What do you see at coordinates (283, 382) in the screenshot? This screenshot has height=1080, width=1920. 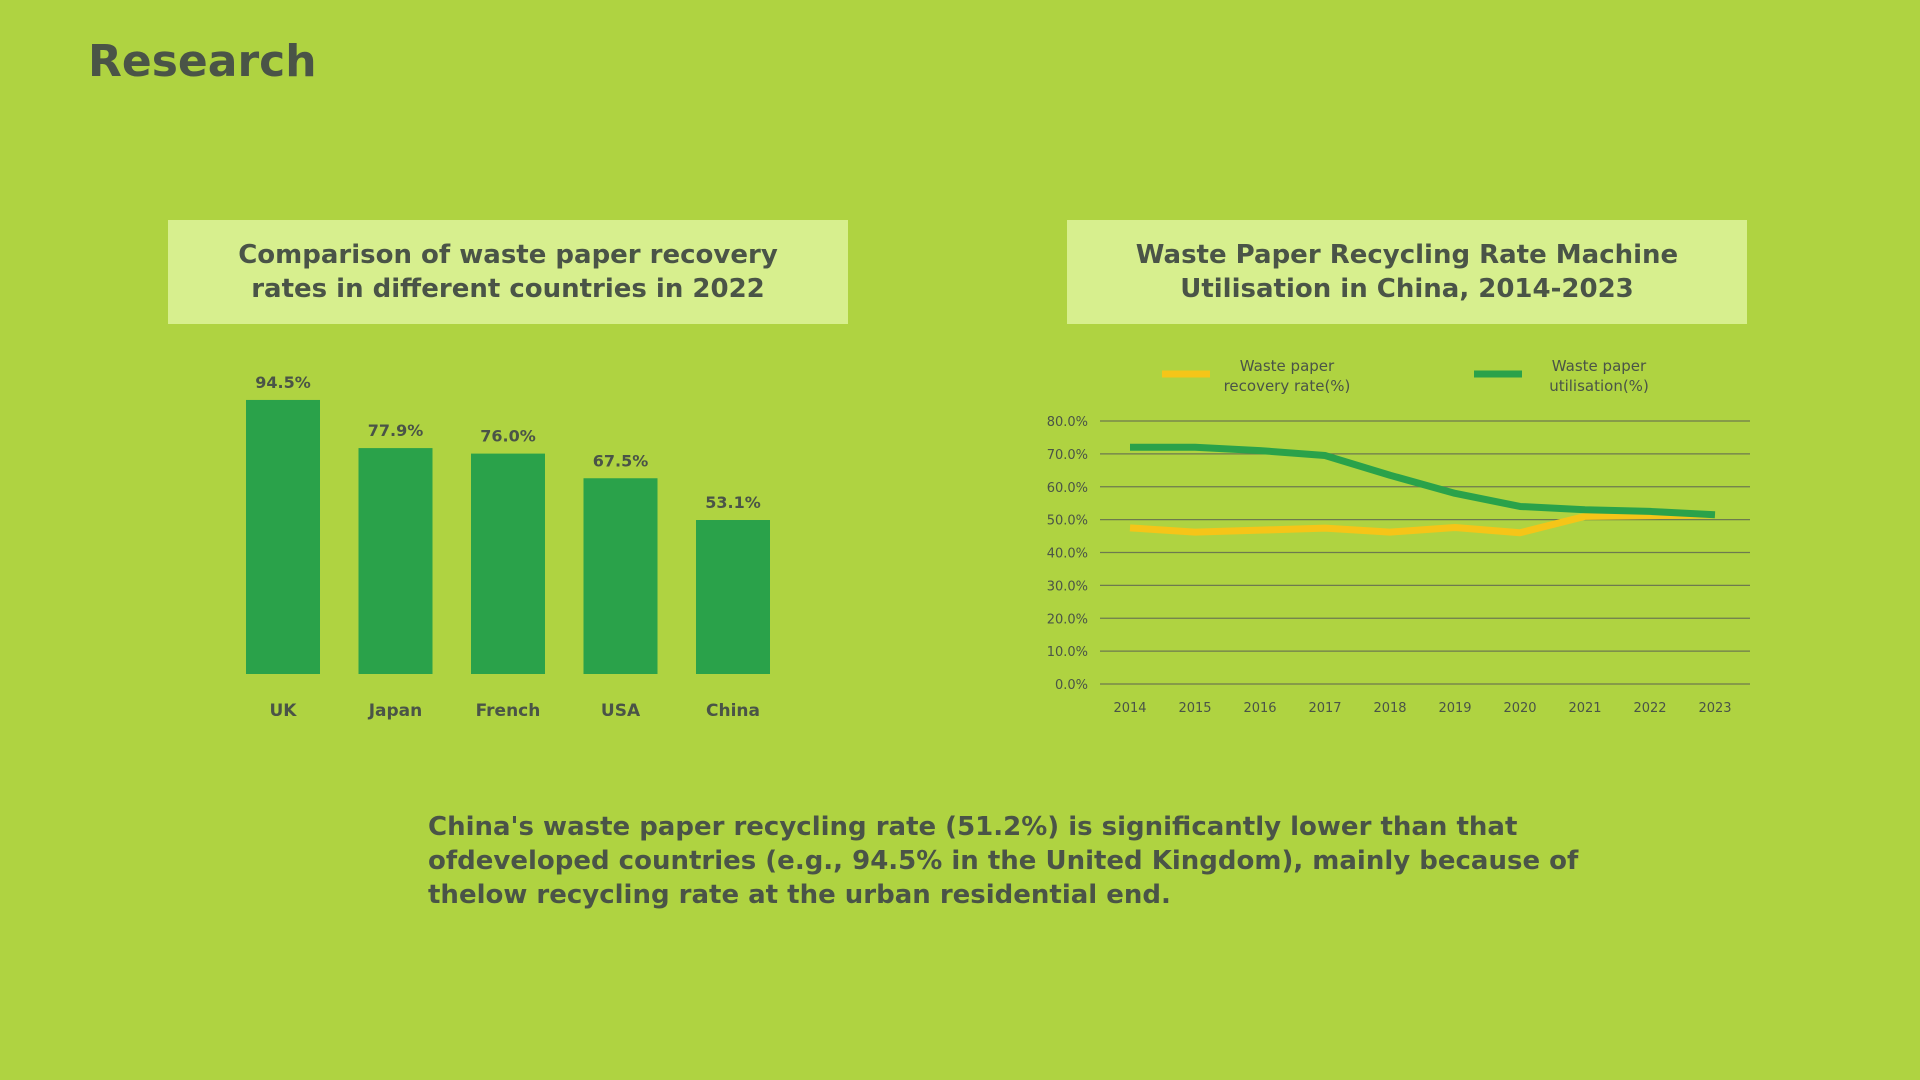 I see `bar-value-label-uk: 94.5%` at bounding box center [283, 382].